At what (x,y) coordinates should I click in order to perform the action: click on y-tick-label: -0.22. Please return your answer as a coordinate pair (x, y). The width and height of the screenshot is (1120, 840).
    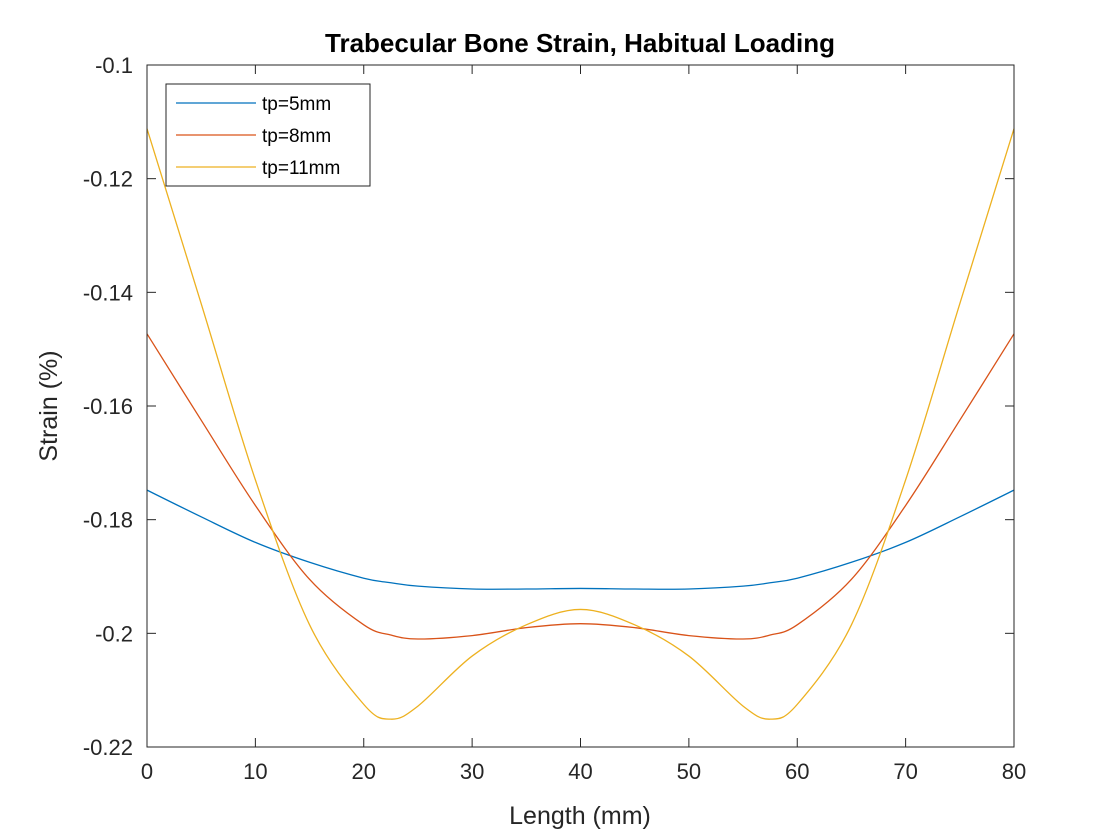
    Looking at the image, I should click on (108, 747).